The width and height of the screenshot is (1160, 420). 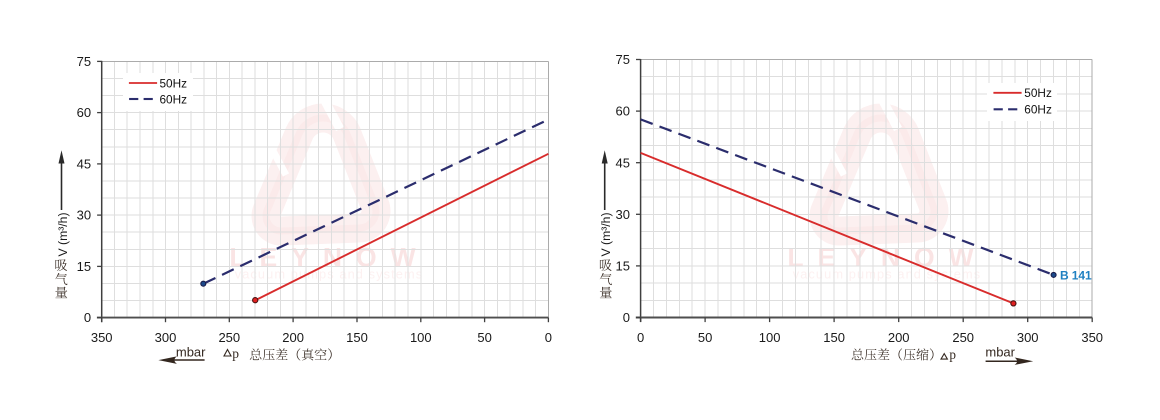 What do you see at coordinates (329, 274) in the screenshot?
I see `svg-text: vacuum pumps and systems` at bounding box center [329, 274].